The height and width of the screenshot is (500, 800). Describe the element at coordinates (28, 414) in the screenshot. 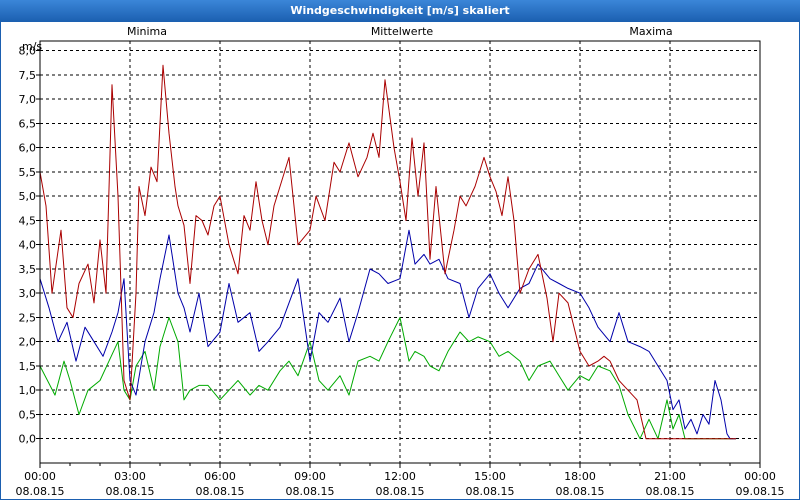

I see `y-tick-label: 0,5` at that location.